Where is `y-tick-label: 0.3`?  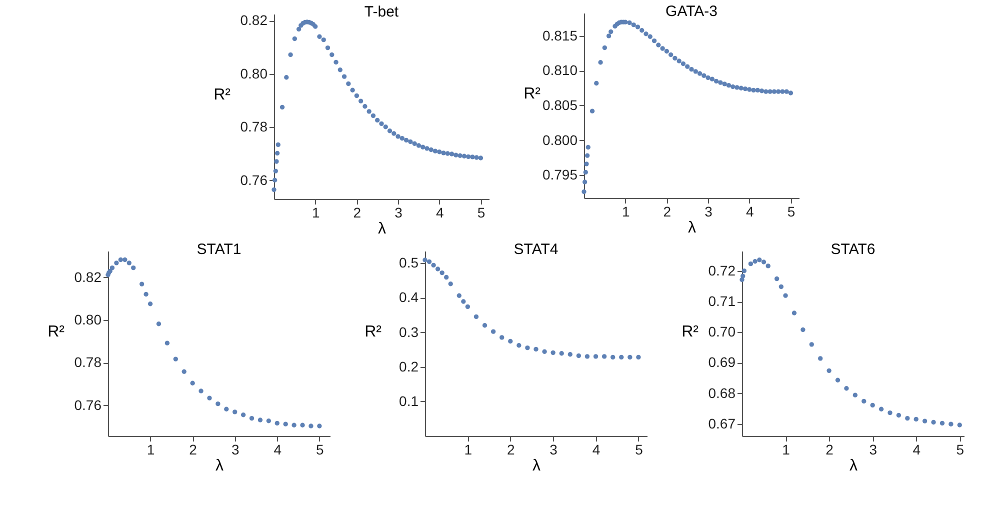 y-tick-label: 0.3 is located at coordinates (409, 332).